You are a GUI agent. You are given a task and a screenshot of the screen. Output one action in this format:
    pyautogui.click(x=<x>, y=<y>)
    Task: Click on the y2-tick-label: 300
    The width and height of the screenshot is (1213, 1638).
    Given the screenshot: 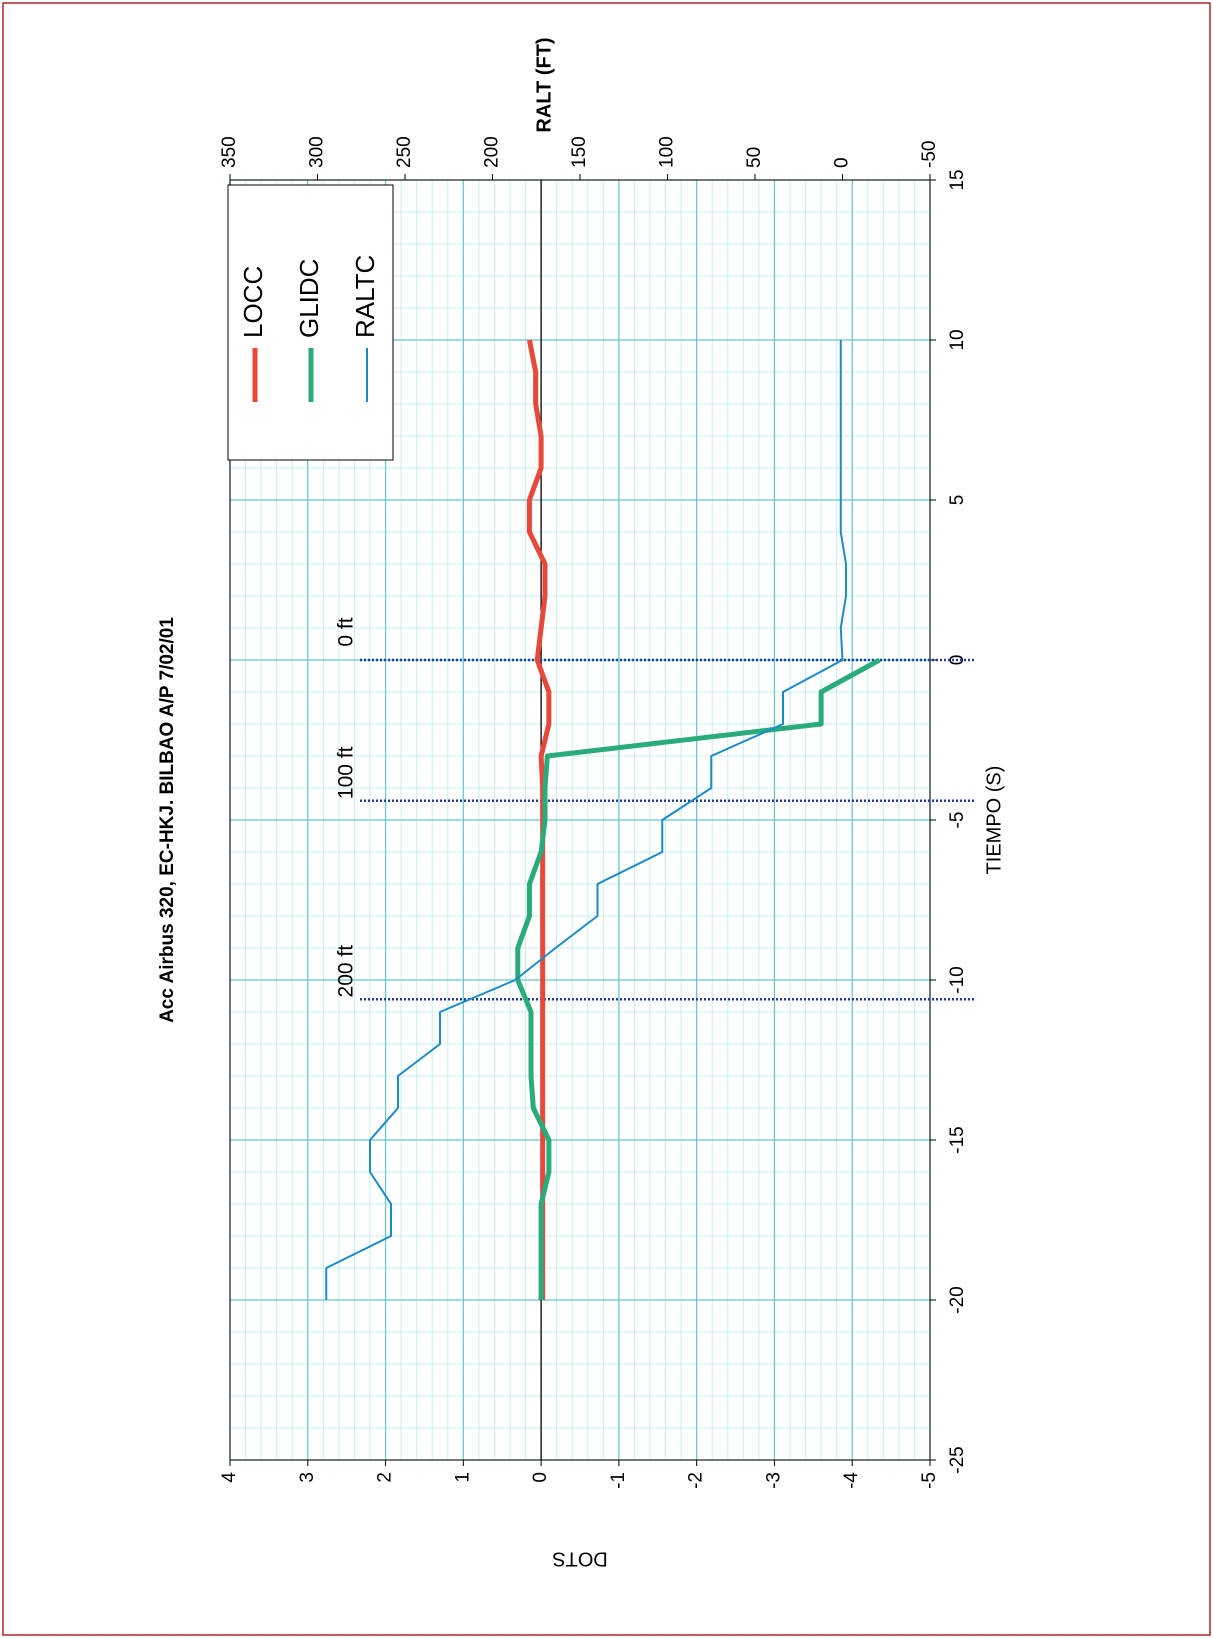 What is the action you would take?
    pyautogui.click(x=317, y=152)
    